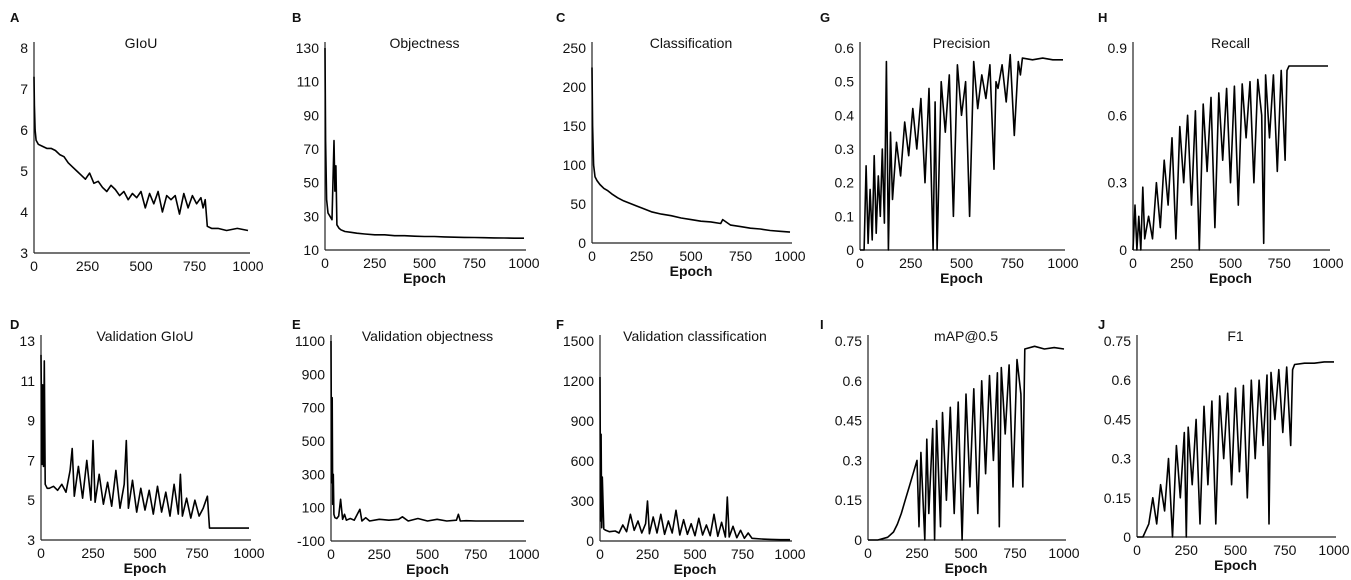 This screenshot has width=1351, height=580. What do you see at coordinates (15, 17) in the screenshot?
I see `panel-letter-a: A` at bounding box center [15, 17].